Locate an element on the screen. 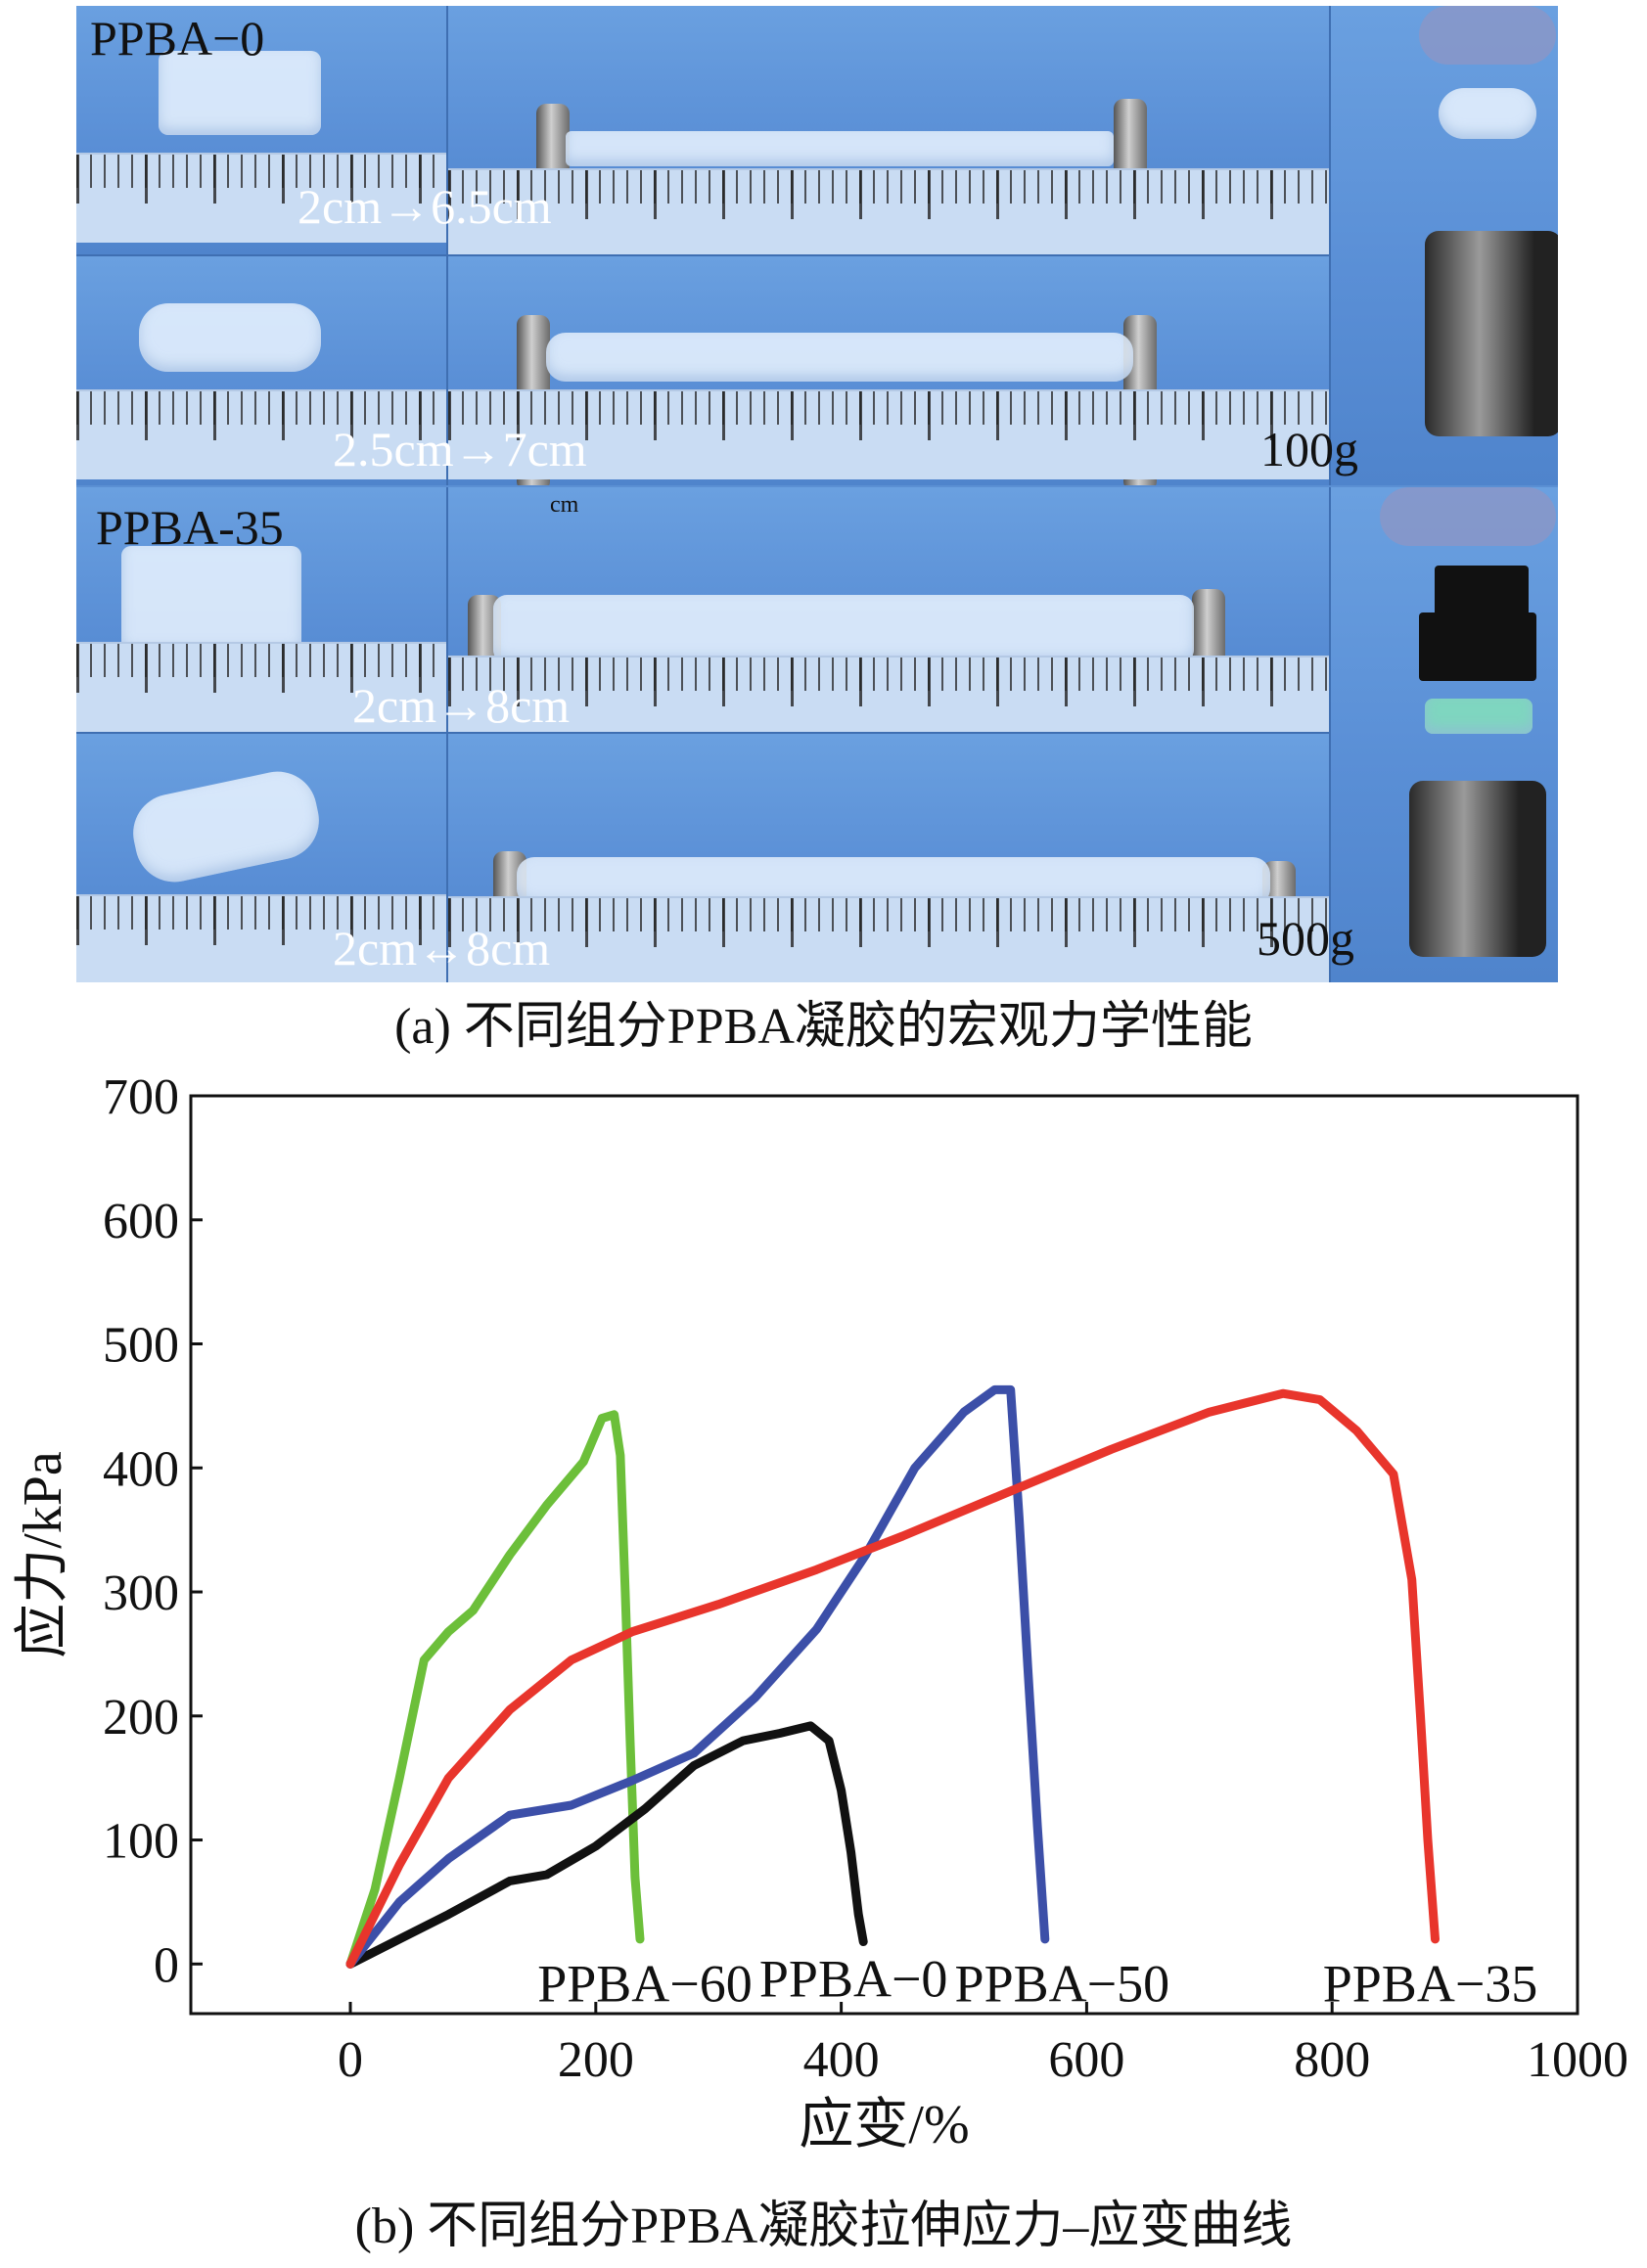 The height and width of the screenshot is (2268, 1647). label-stretch-4: 2cm↔8cm is located at coordinates (442, 948).